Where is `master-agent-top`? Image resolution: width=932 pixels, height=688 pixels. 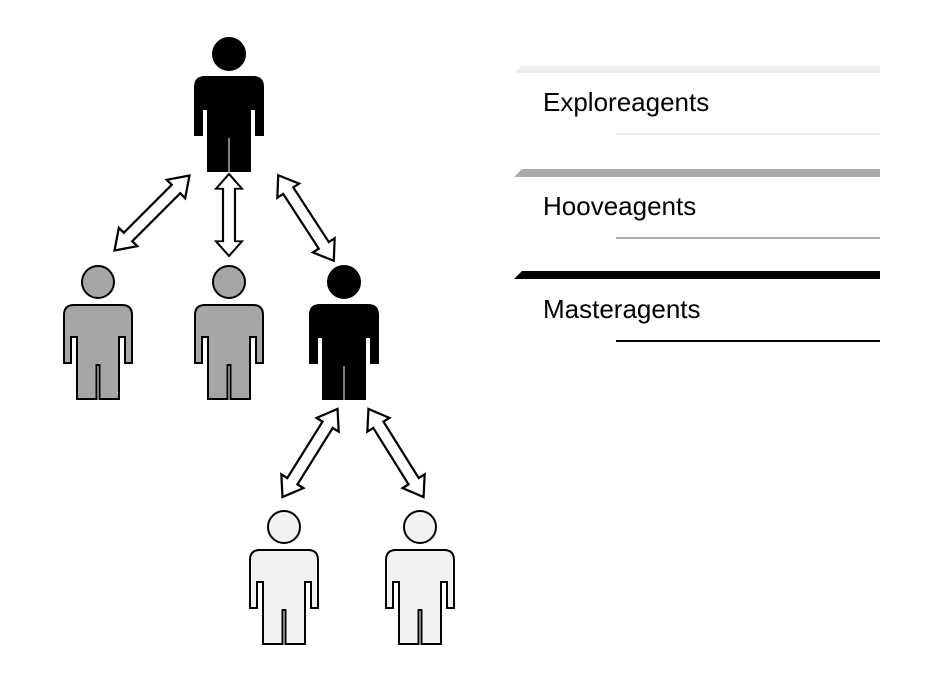
master-agent-top is located at coordinates (229, 104).